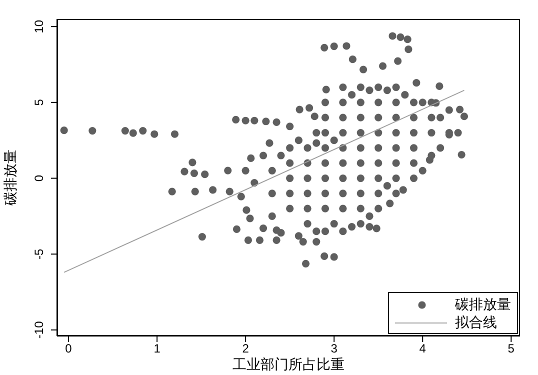 Image resolution: width=538 pixels, height=375 pixels. I want to click on x-tick-label: 1, so click(157, 349).